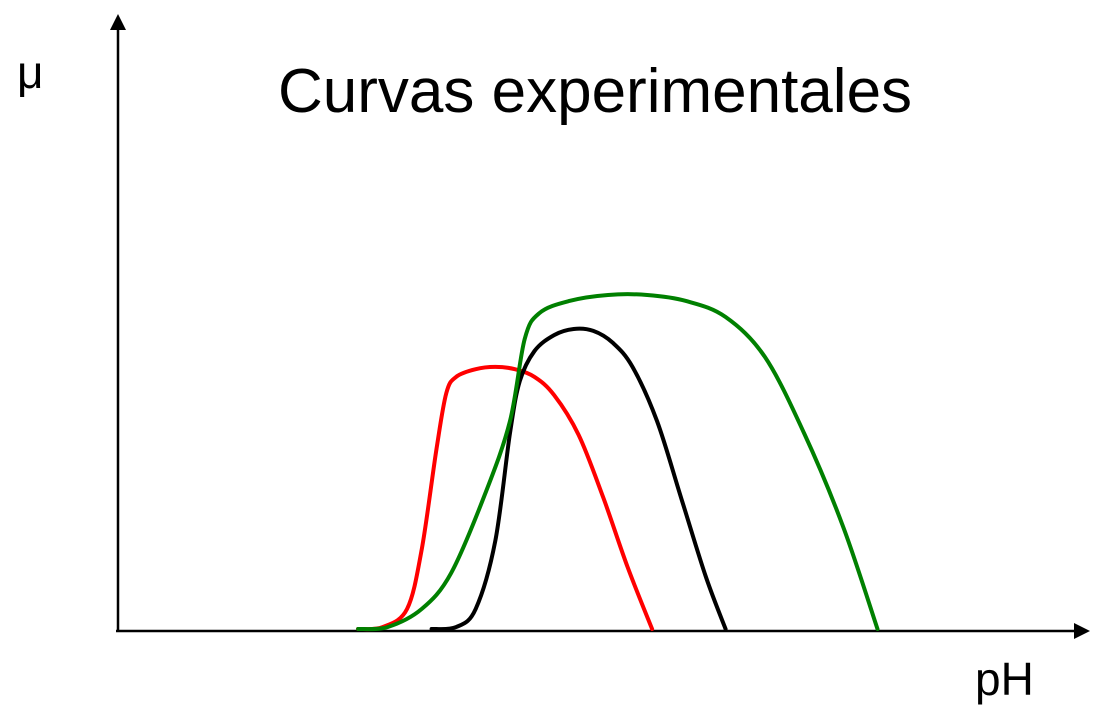 The width and height of the screenshot is (1098, 714). What do you see at coordinates (118, 322) in the screenshot?
I see `y-axis` at bounding box center [118, 322].